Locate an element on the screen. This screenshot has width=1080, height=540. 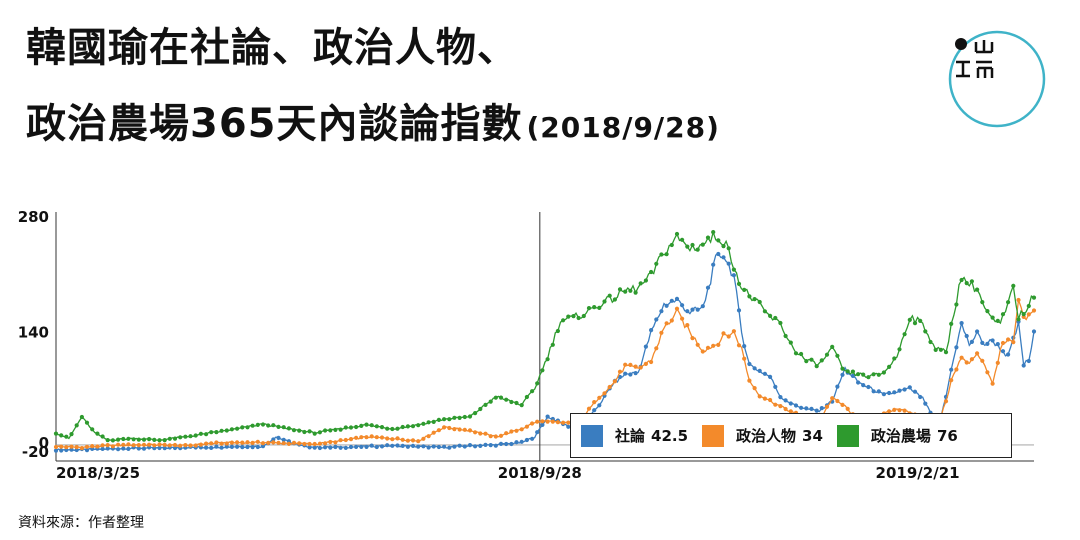
legend-swatch-politicians is located at coordinates (713, 435).